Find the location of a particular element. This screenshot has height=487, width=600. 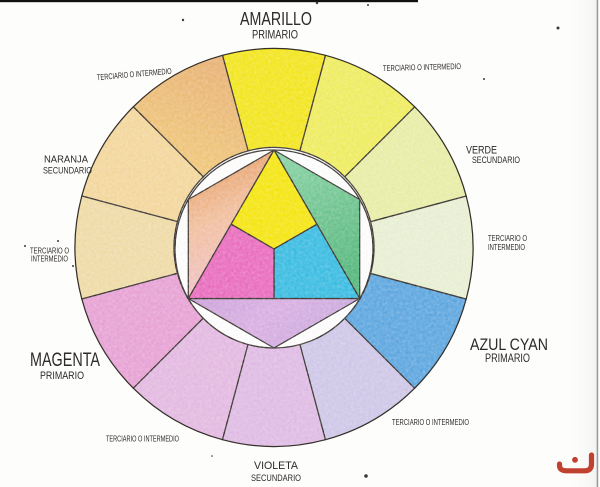

svg-text: AZUL CYAN is located at coordinates (509, 344).